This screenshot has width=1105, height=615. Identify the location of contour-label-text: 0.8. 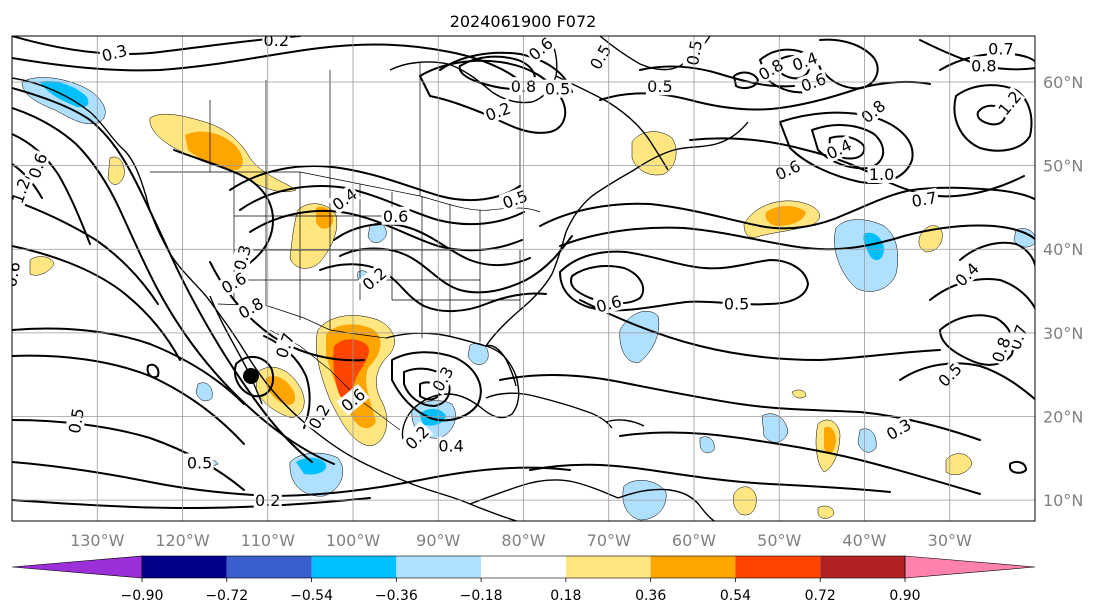
(983, 65).